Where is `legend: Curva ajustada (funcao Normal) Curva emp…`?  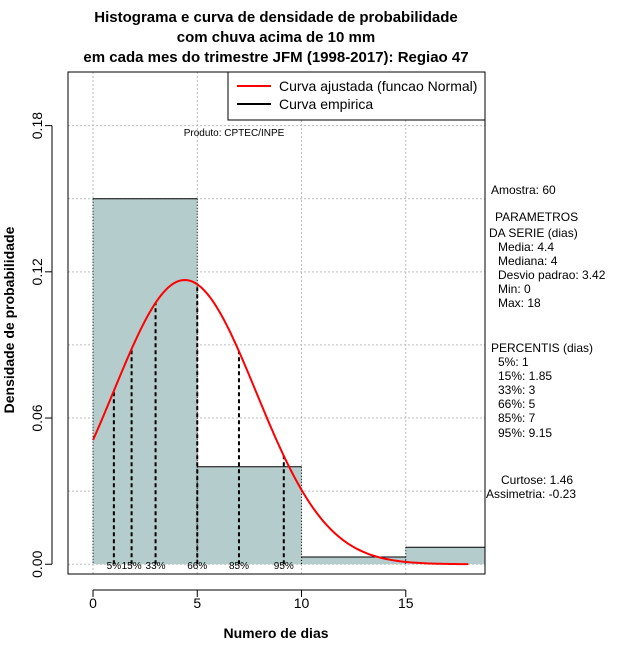 legend: Curva ajustada (funcao Normal) Curva emp… is located at coordinates (356, 96).